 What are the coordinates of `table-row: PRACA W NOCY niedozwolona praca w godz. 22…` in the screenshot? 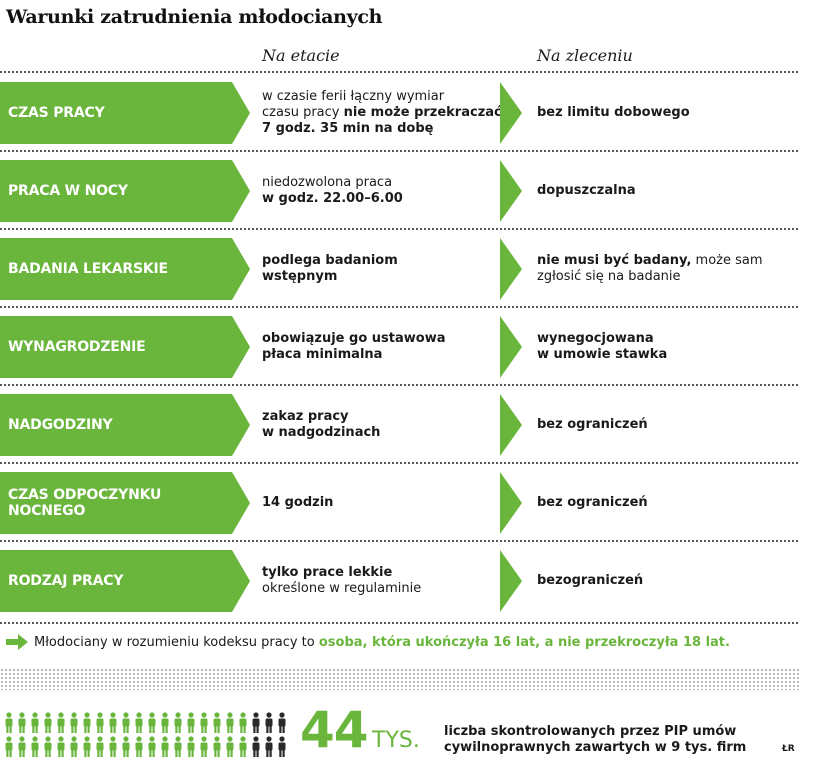 It's located at (400, 191).